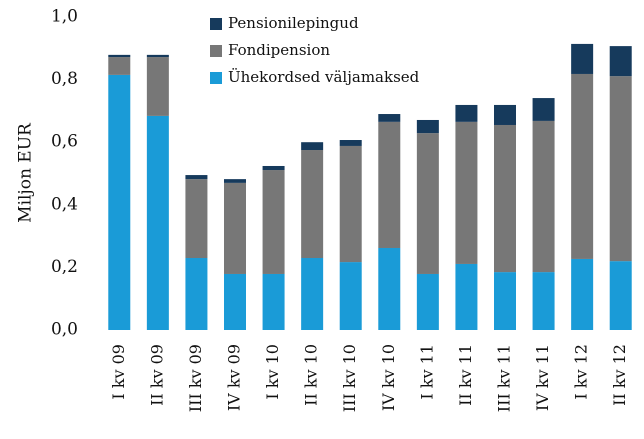 The height and width of the screenshot is (439, 644). Describe the element at coordinates (64, 17) in the screenshot. I see `y-tick-label: 1,0` at that location.